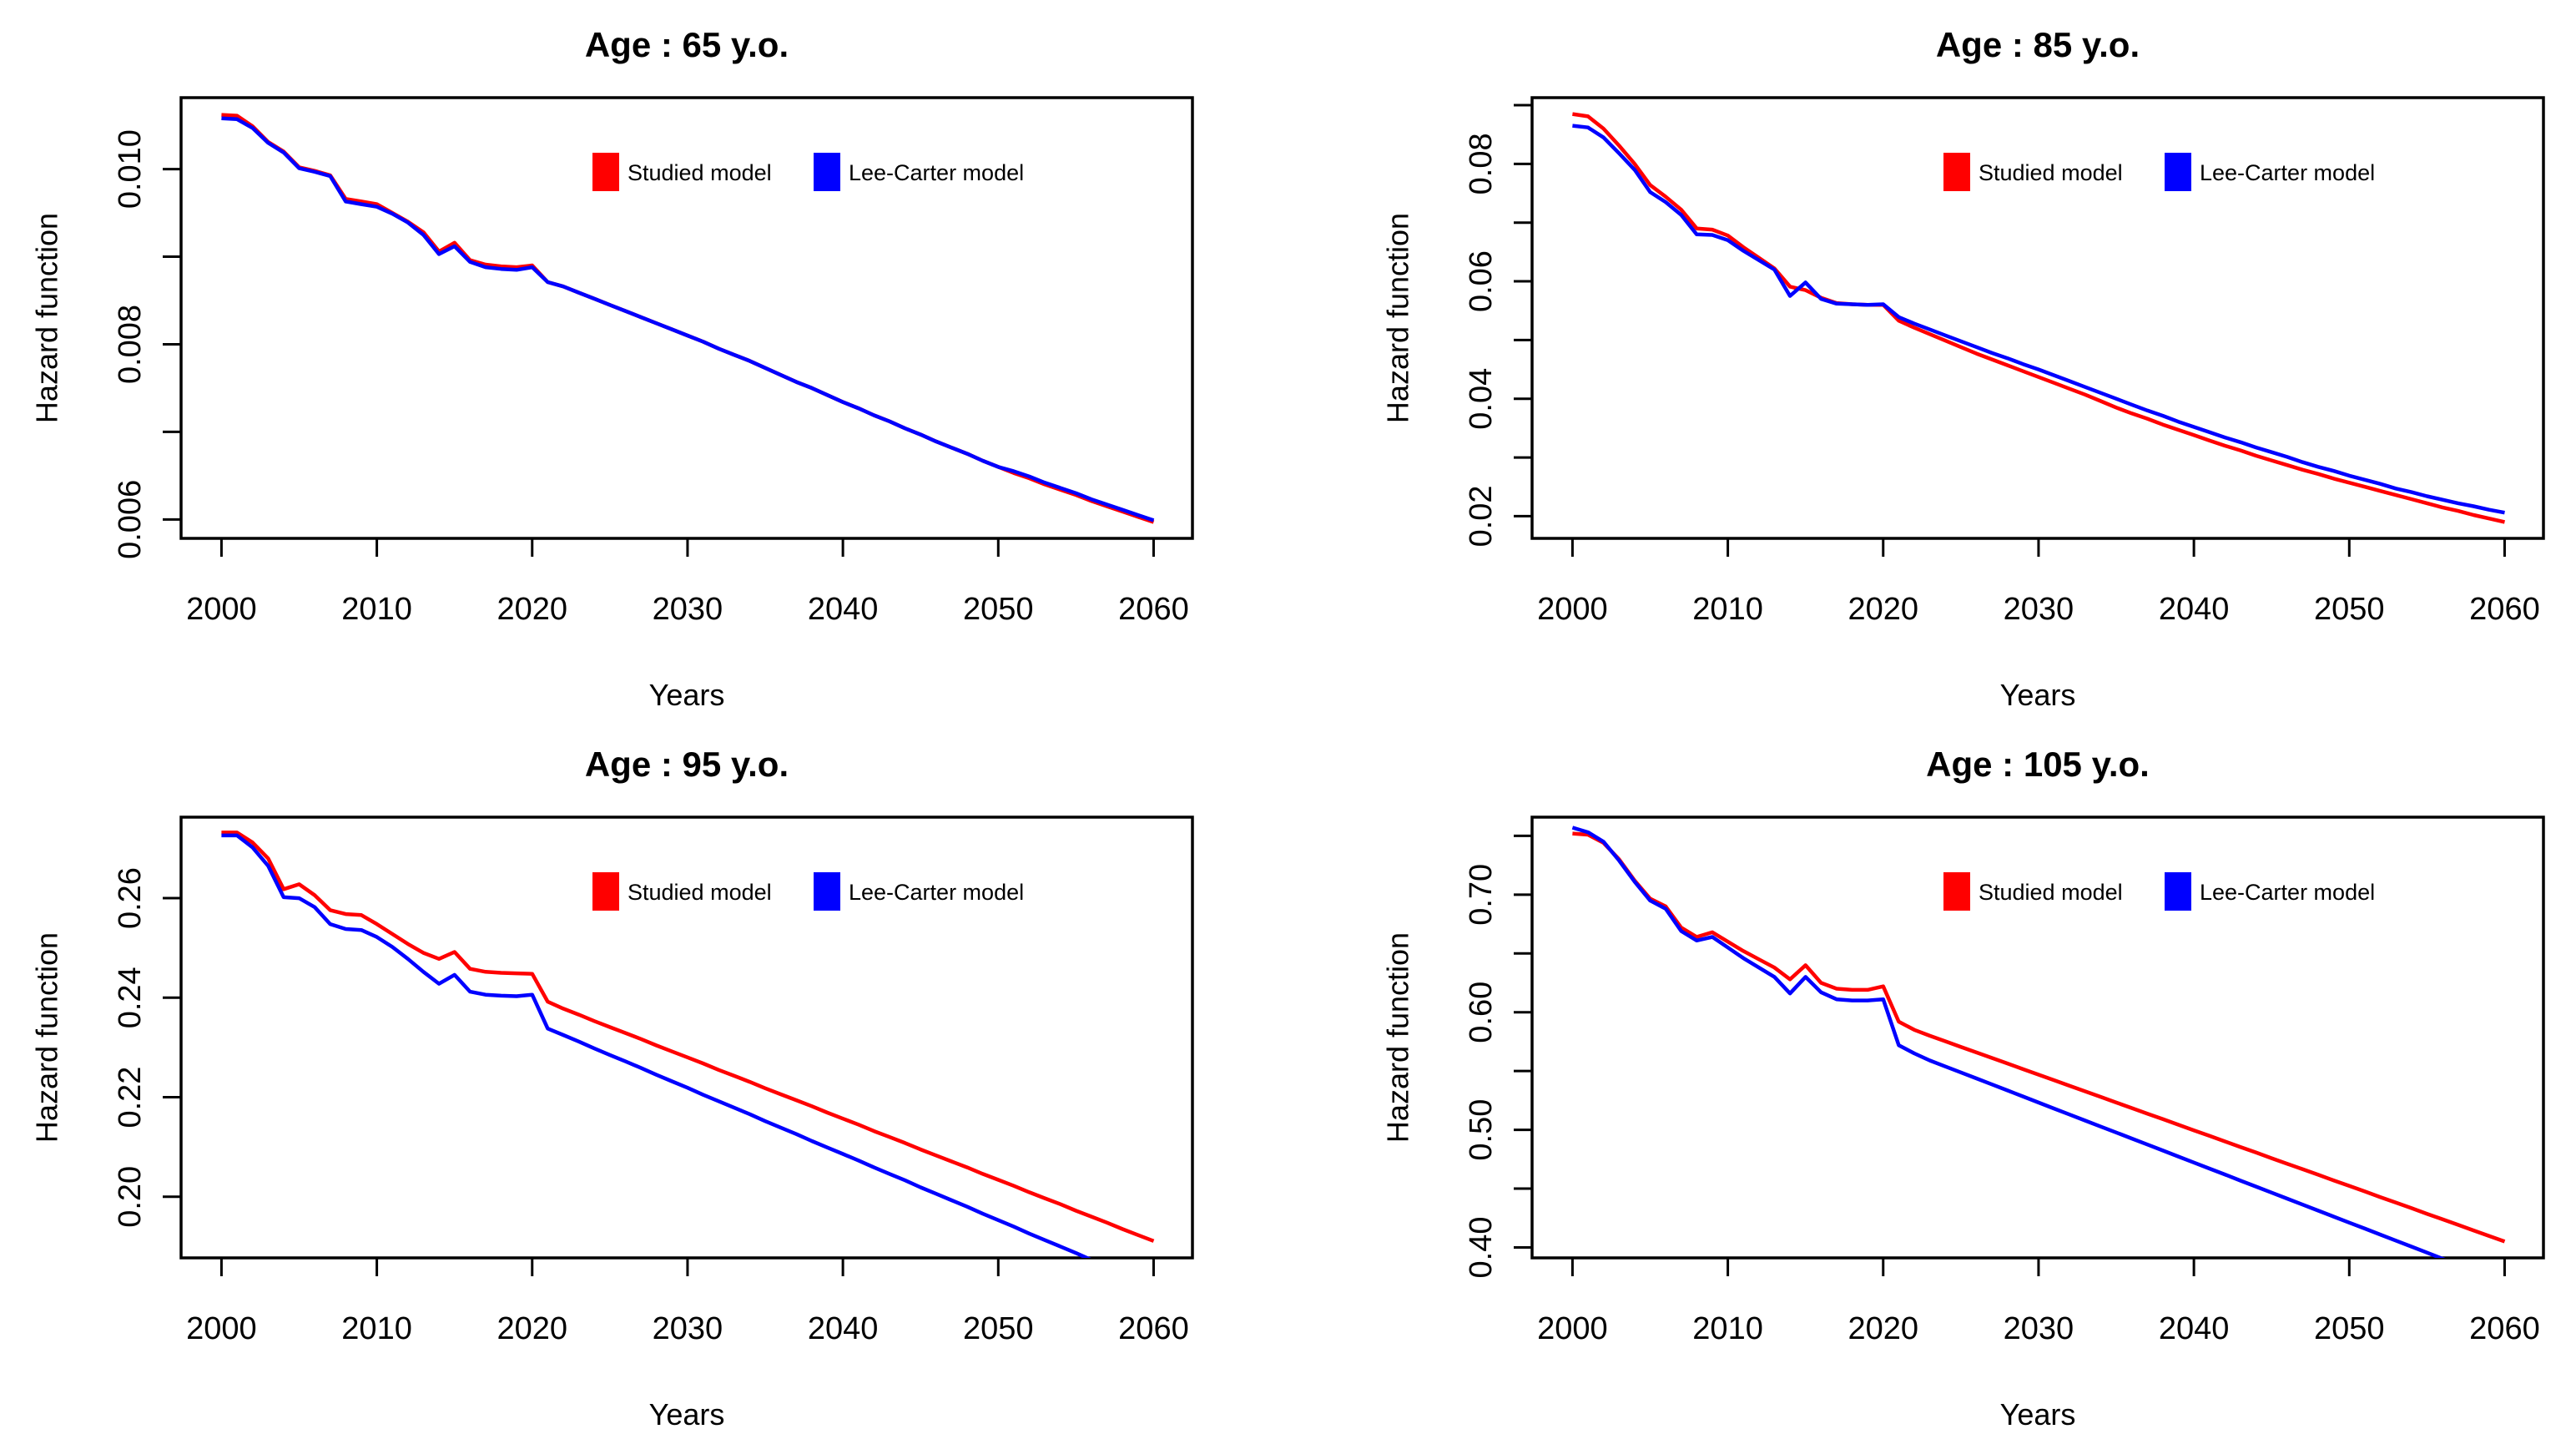  What do you see at coordinates (130, 169) in the screenshot?
I see `y-tick-label: 0.010` at bounding box center [130, 169].